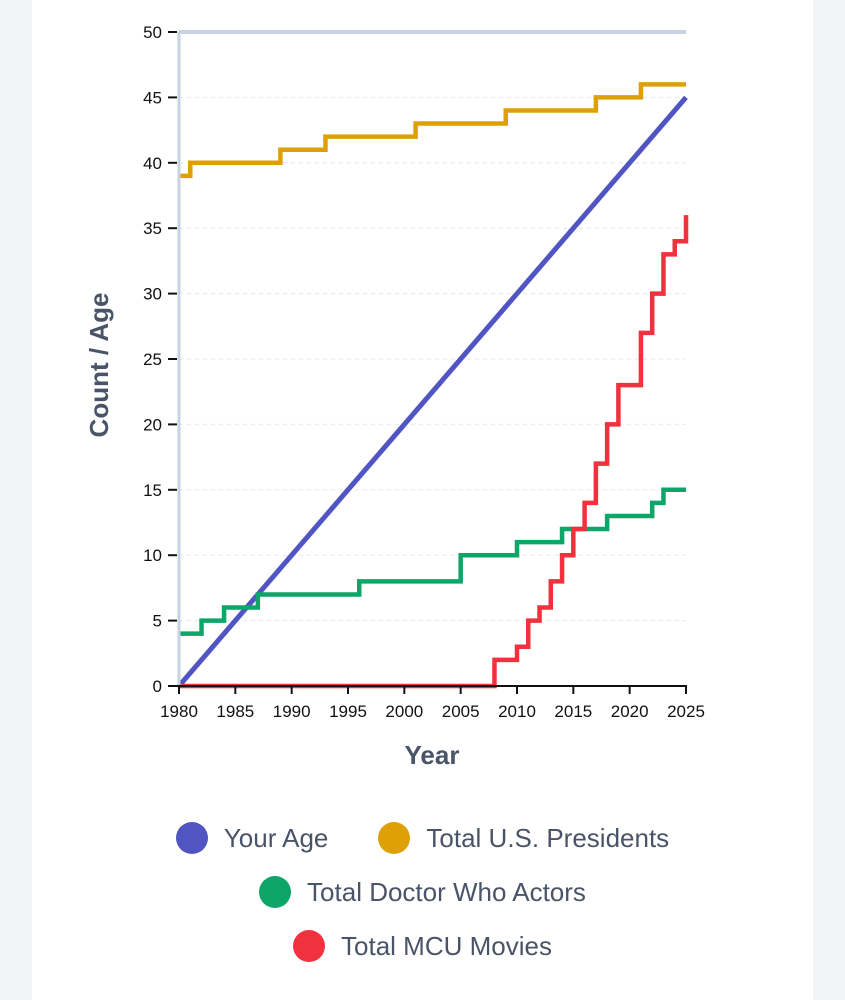  I want to click on x-tick-label-1985: 1985, so click(235, 711).